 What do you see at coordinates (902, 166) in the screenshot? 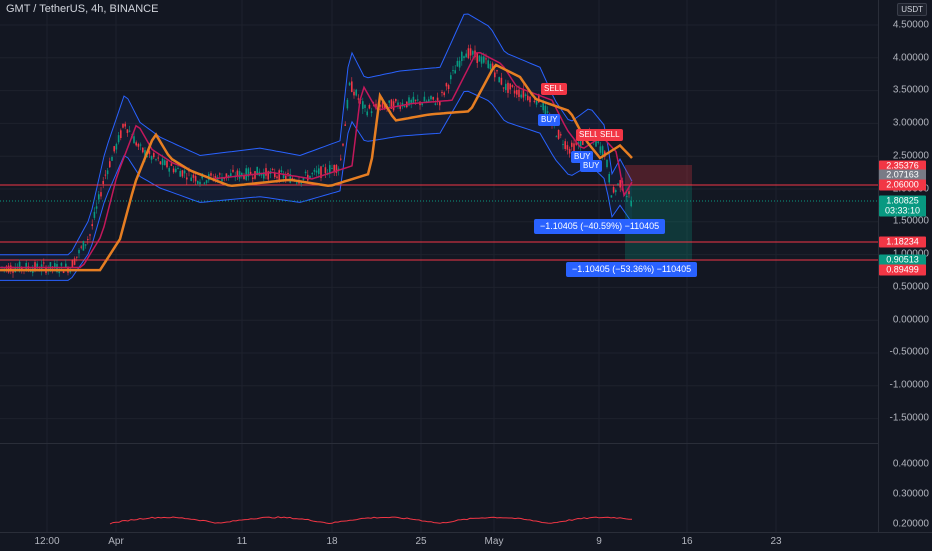
I see `price-tag-stop: 2.35376` at bounding box center [902, 166].